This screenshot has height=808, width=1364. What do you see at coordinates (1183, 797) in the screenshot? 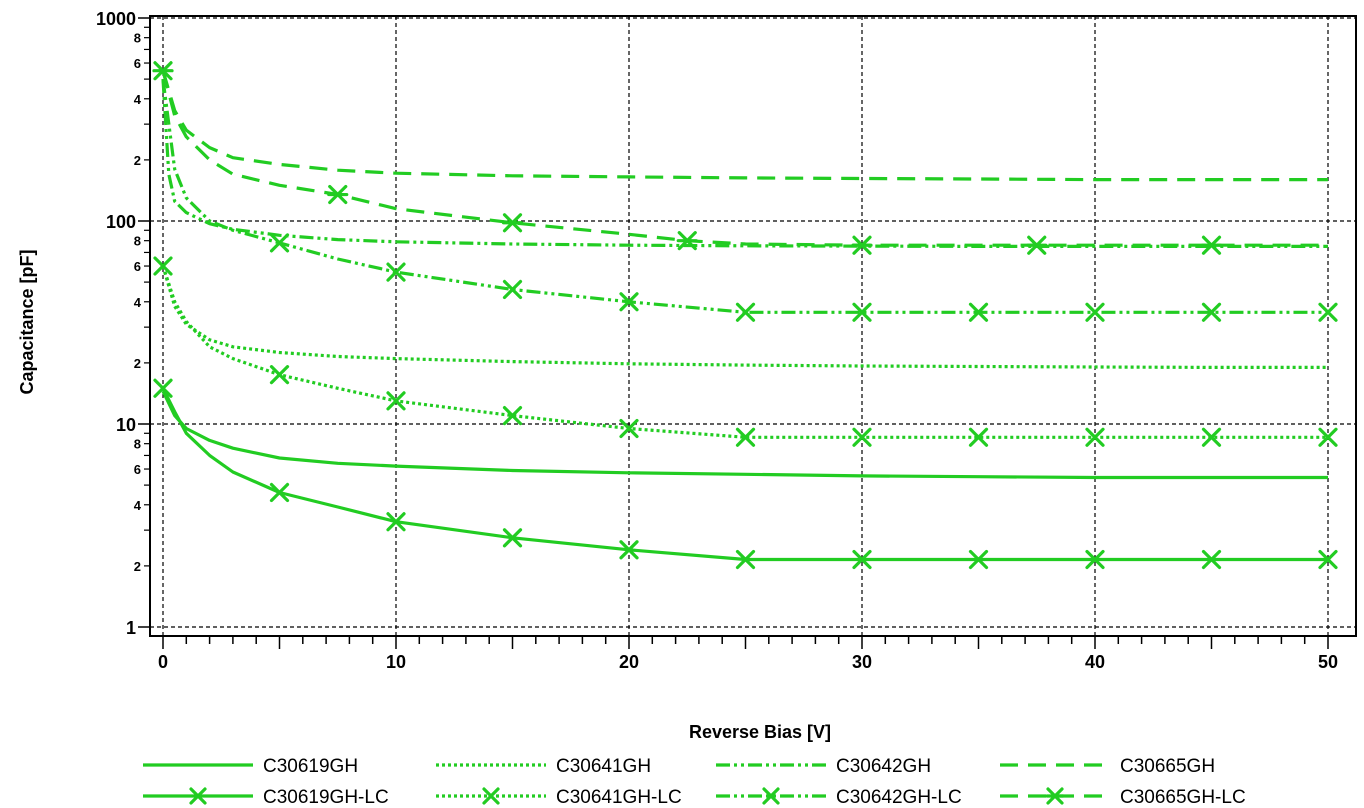
I see `legend-label: C30665GH-LC` at bounding box center [1183, 797].